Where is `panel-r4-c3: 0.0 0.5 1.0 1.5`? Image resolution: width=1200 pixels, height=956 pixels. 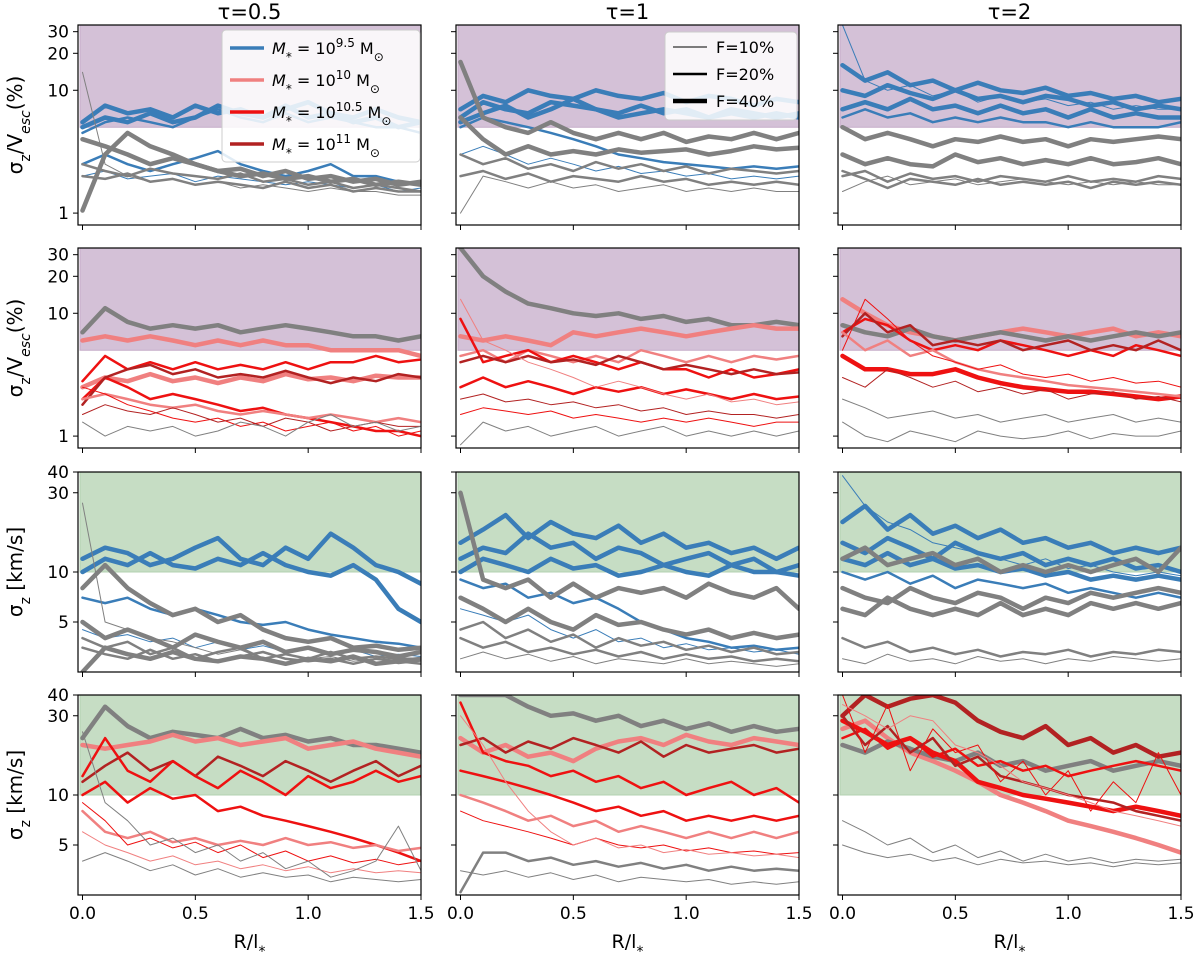
panel-r4-c3: 0.0 0.5 1.0 1.5 is located at coordinates (1012, 809).